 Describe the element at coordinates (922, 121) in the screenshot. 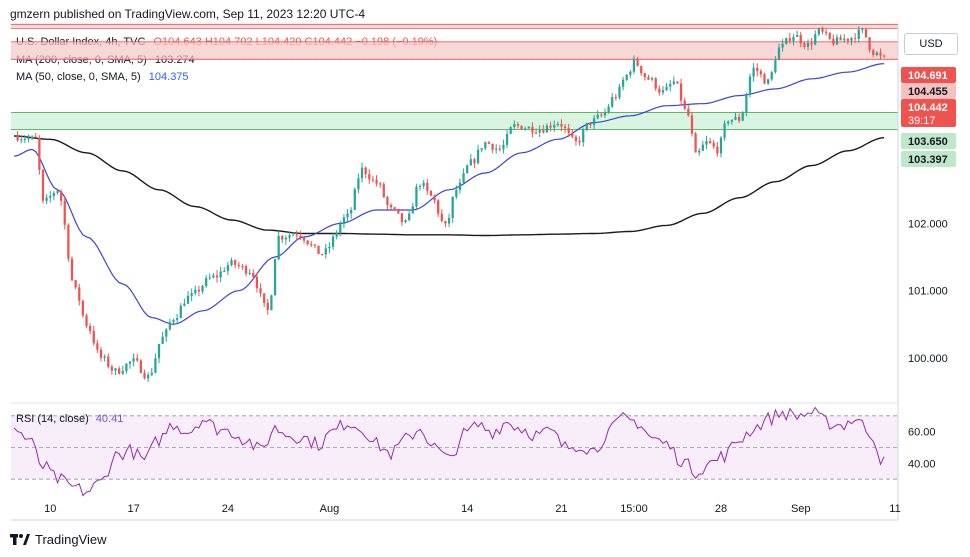

I see `countdown-label: 39:17` at that location.